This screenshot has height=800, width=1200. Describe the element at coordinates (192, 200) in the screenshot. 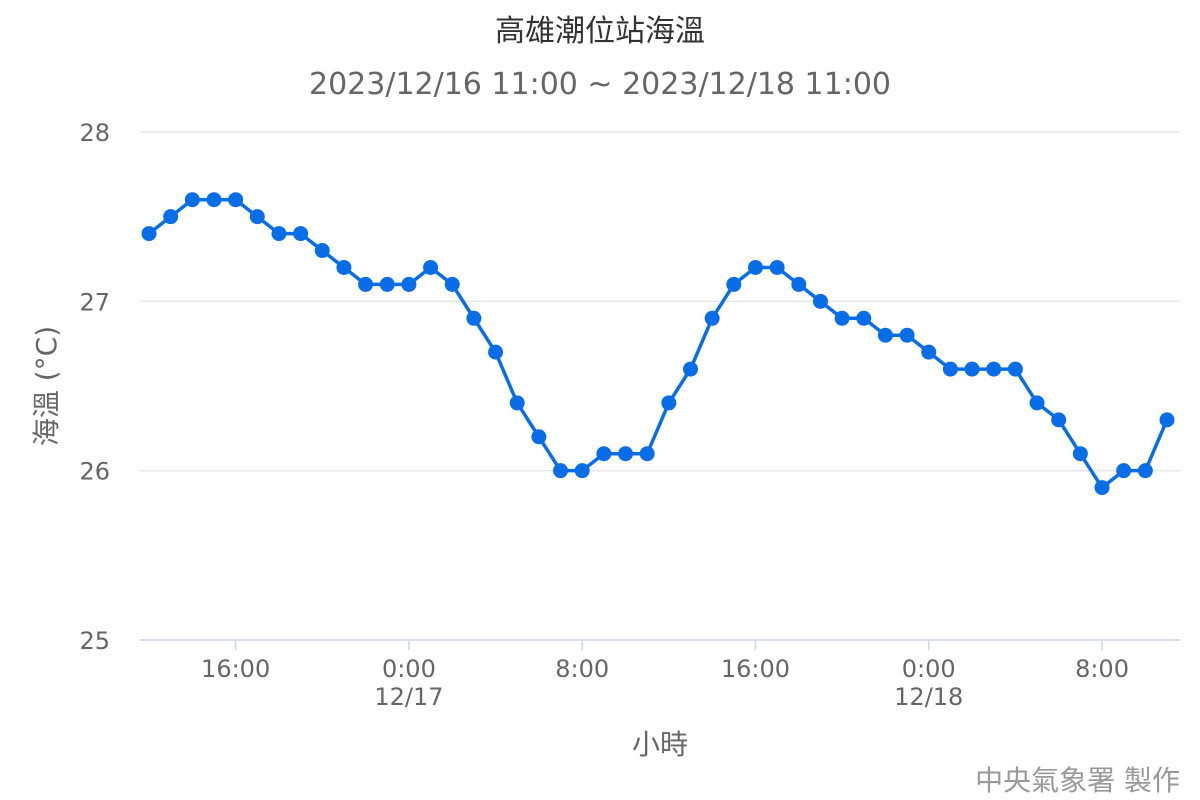

I see `data-point: 14:00: 27.6` at that location.